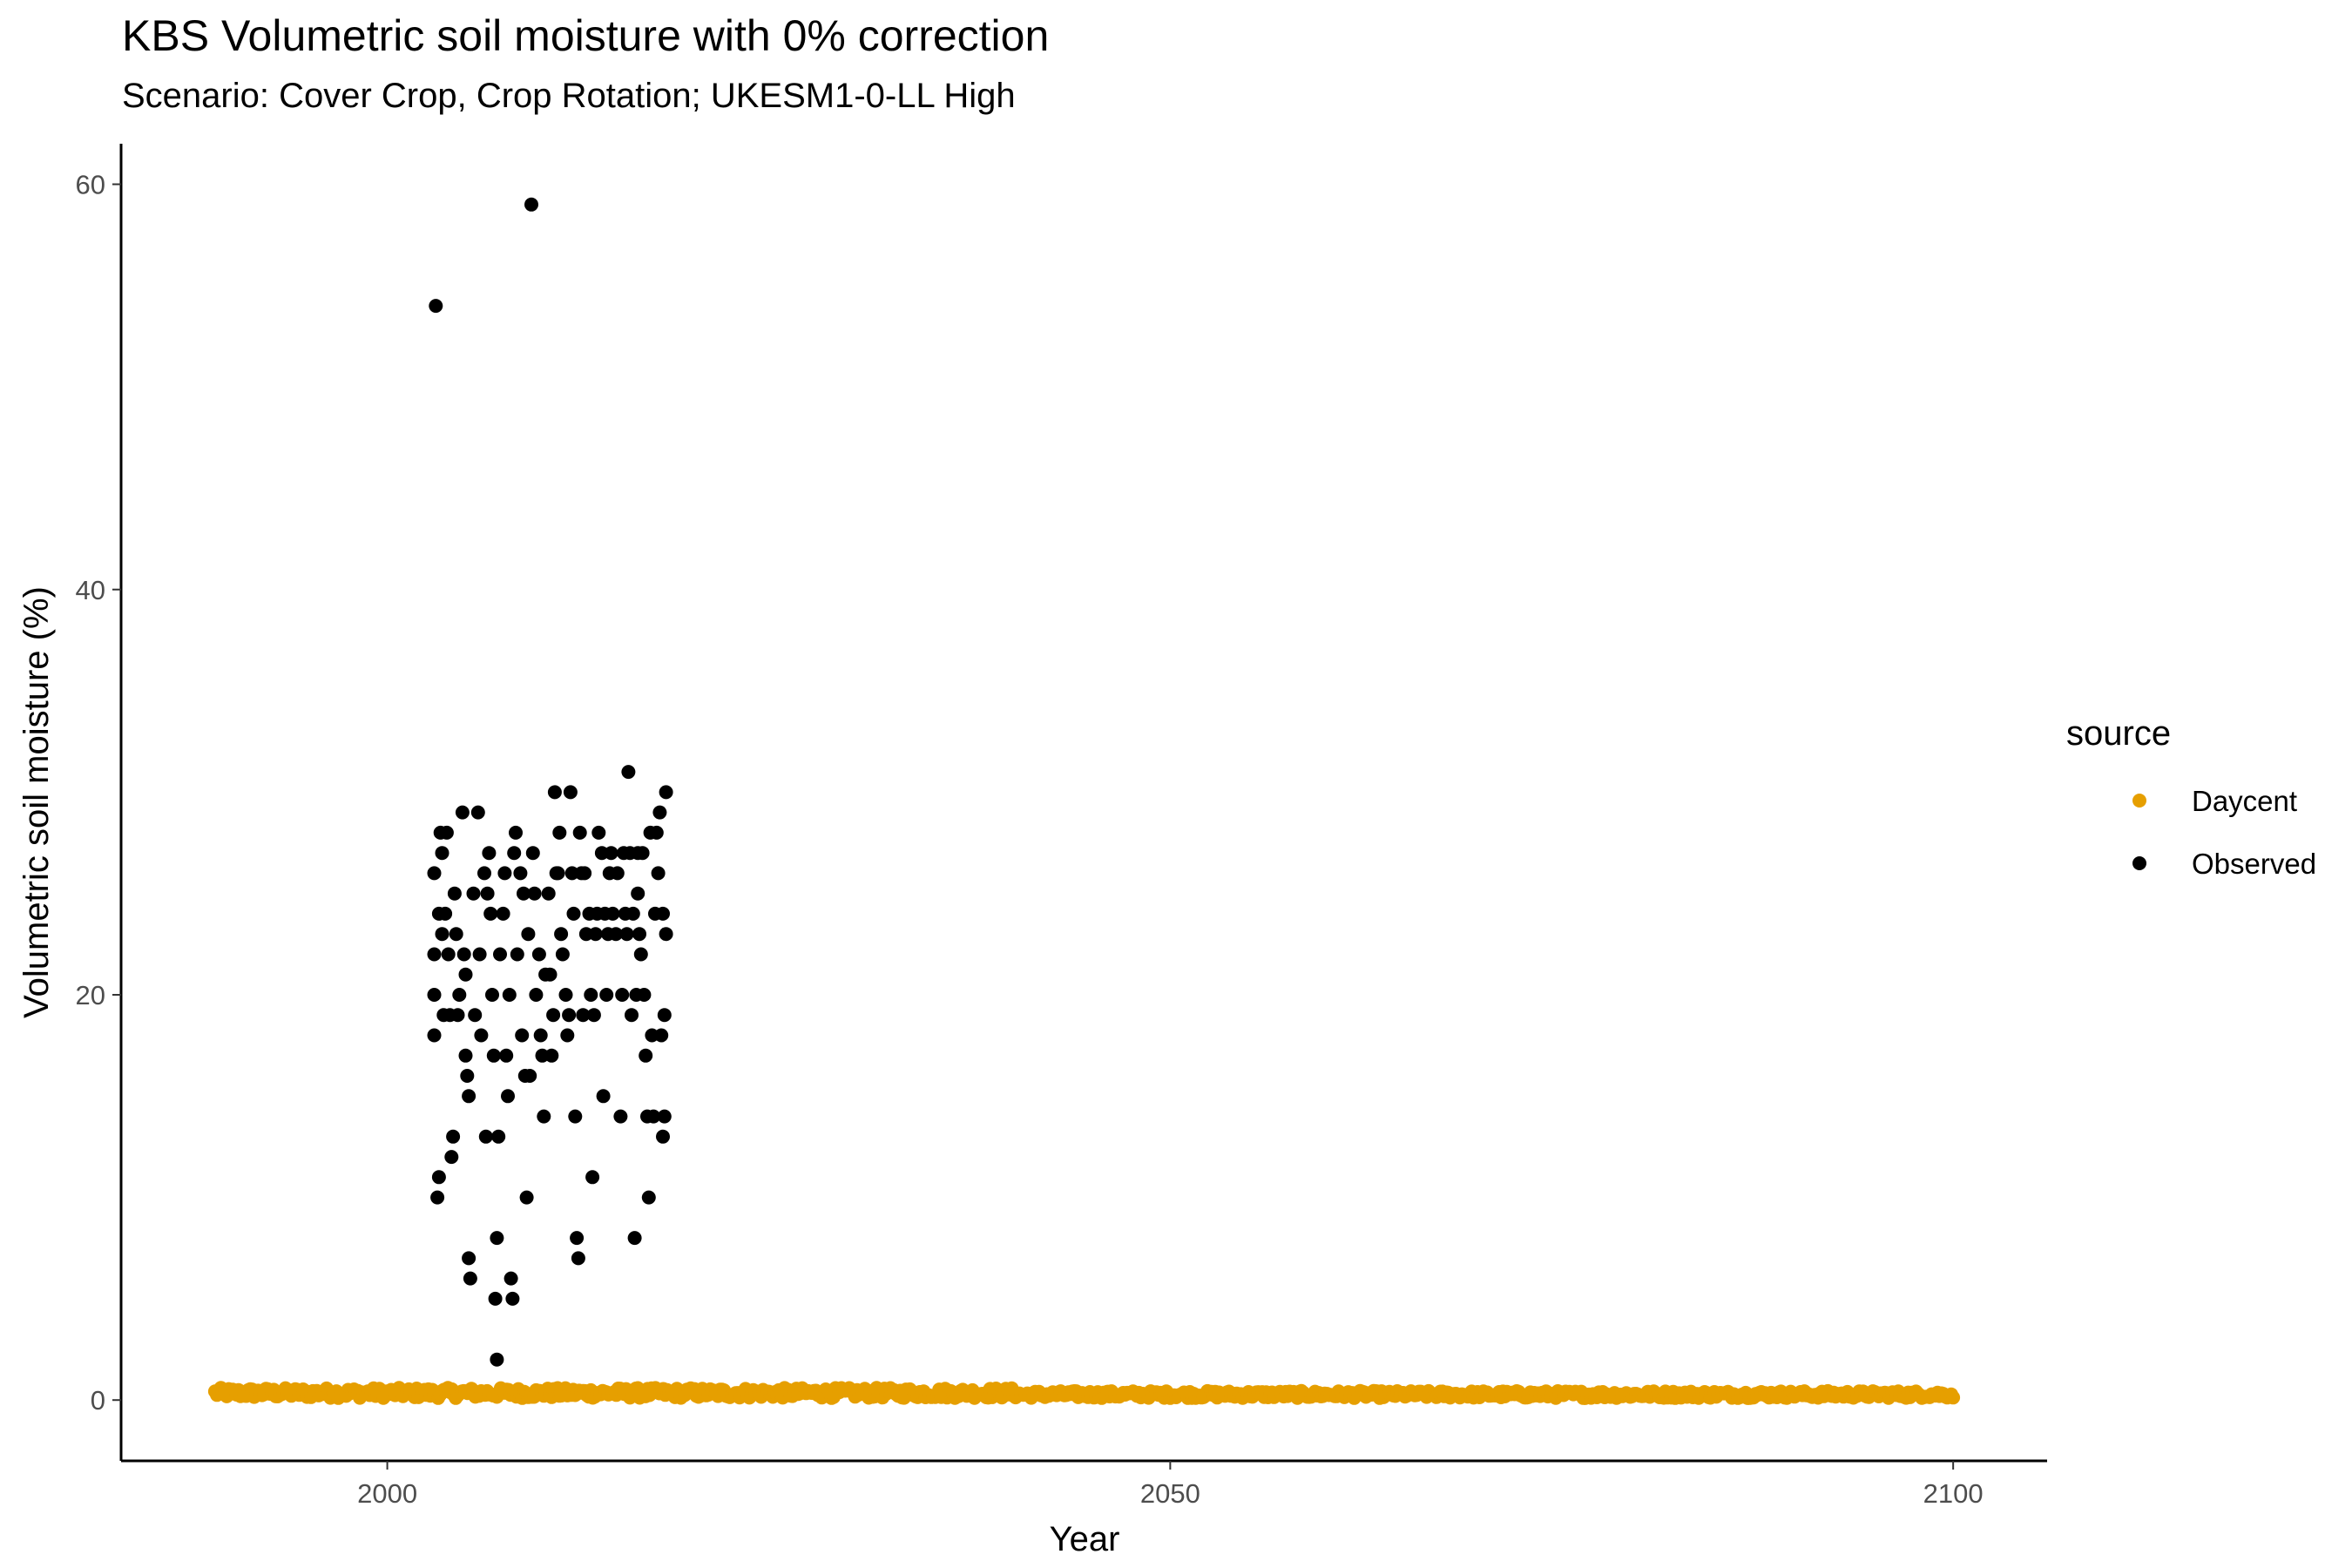 This screenshot has height=1568, width=2352. Describe the element at coordinates (387, 1493) in the screenshot. I see `x-tick-label: 2000` at that location.